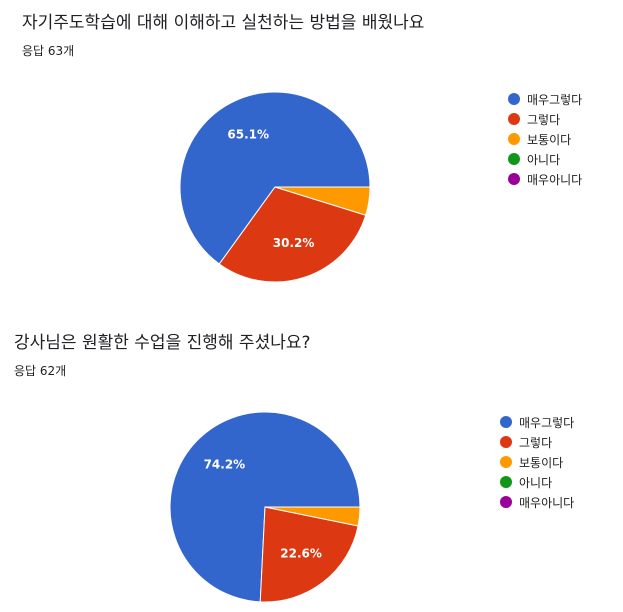 The height and width of the screenshot is (612, 623). I want to click on chart-title: 자기주도학습에 대해 이해하고 실천하는 방법을 배웠나요, so click(223, 23).